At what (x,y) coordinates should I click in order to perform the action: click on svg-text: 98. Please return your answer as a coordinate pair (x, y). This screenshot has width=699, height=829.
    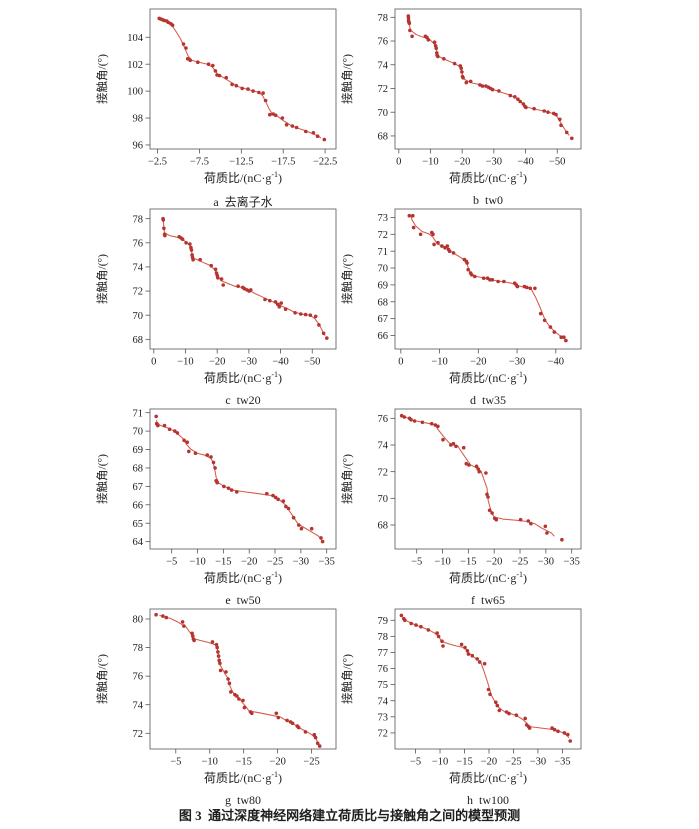
    Looking at the image, I should click on (138, 119).